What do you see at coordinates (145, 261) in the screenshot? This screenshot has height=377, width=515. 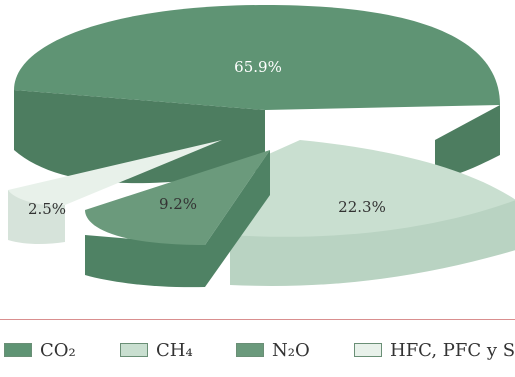 I see `slice-n2o-side` at bounding box center [145, 261].